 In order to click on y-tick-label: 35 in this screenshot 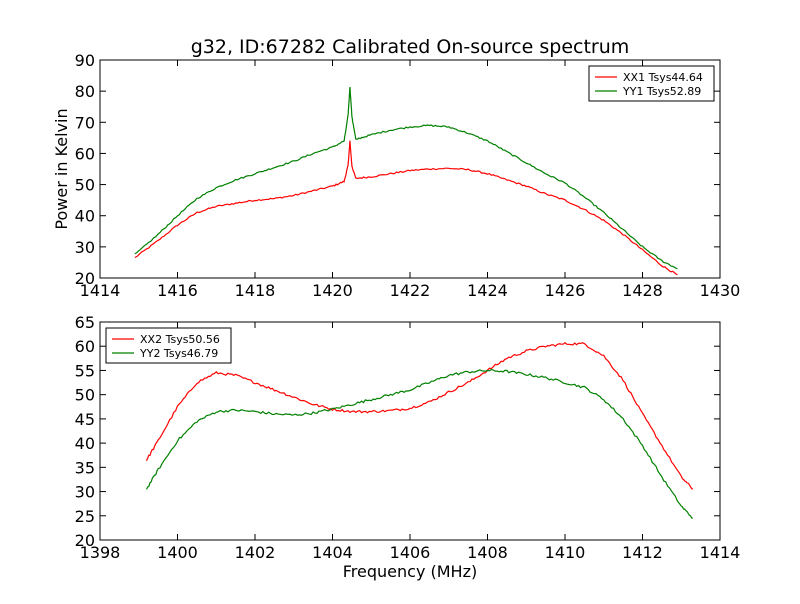, I will do `click(85, 467)`.